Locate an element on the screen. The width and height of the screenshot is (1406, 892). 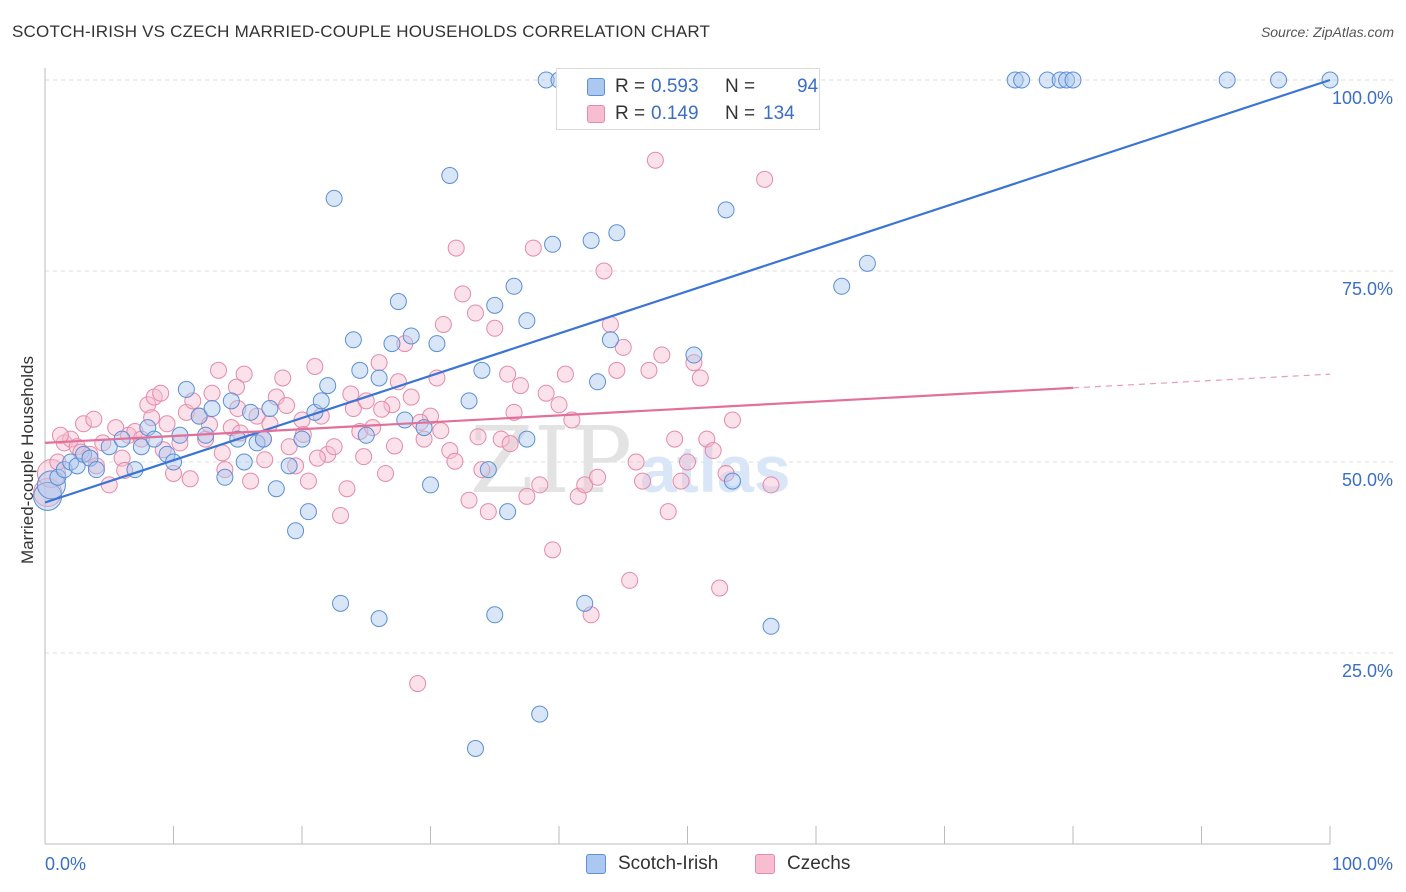
czech-n-value: 134 is located at coordinates (779, 113).